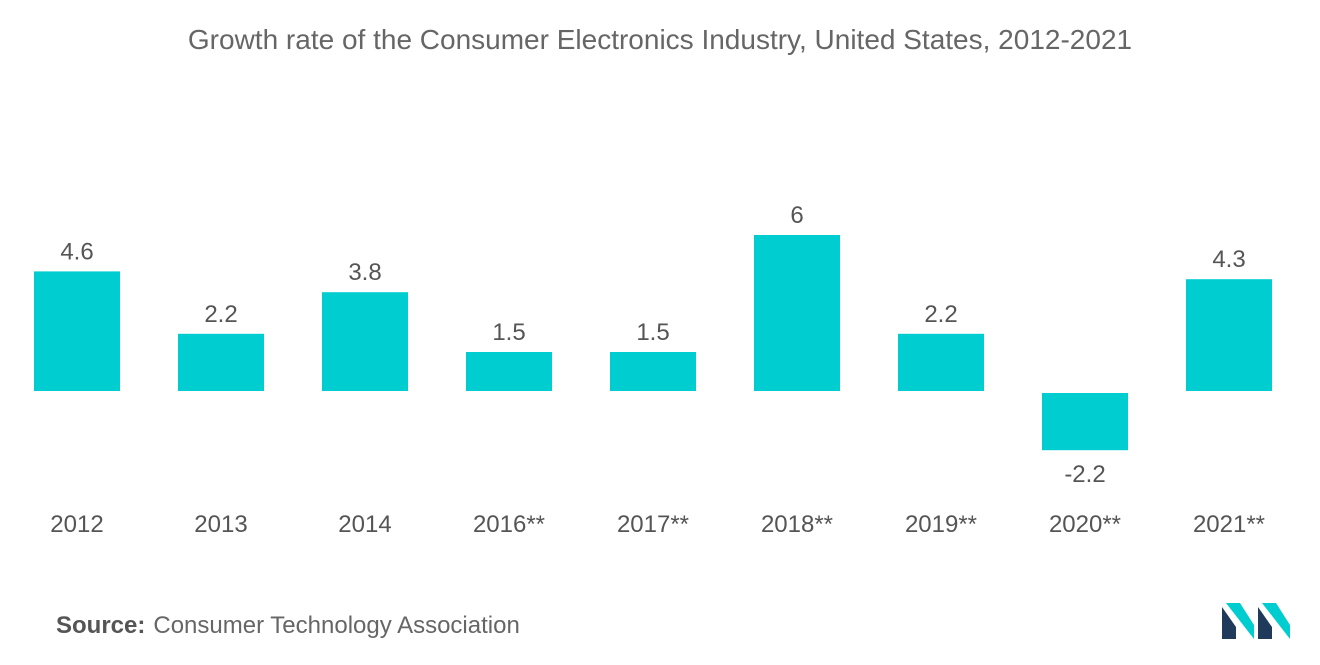 The image size is (1320, 665). What do you see at coordinates (1229, 524) in the screenshot?
I see `category-label-2021**: 2021**` at bounding box center [1229, 524].